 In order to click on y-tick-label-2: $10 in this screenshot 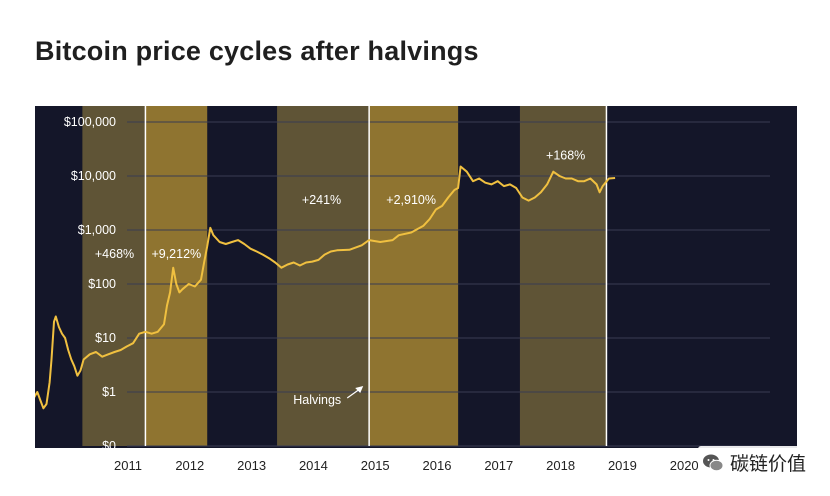, I will do `click(105, 338)`.